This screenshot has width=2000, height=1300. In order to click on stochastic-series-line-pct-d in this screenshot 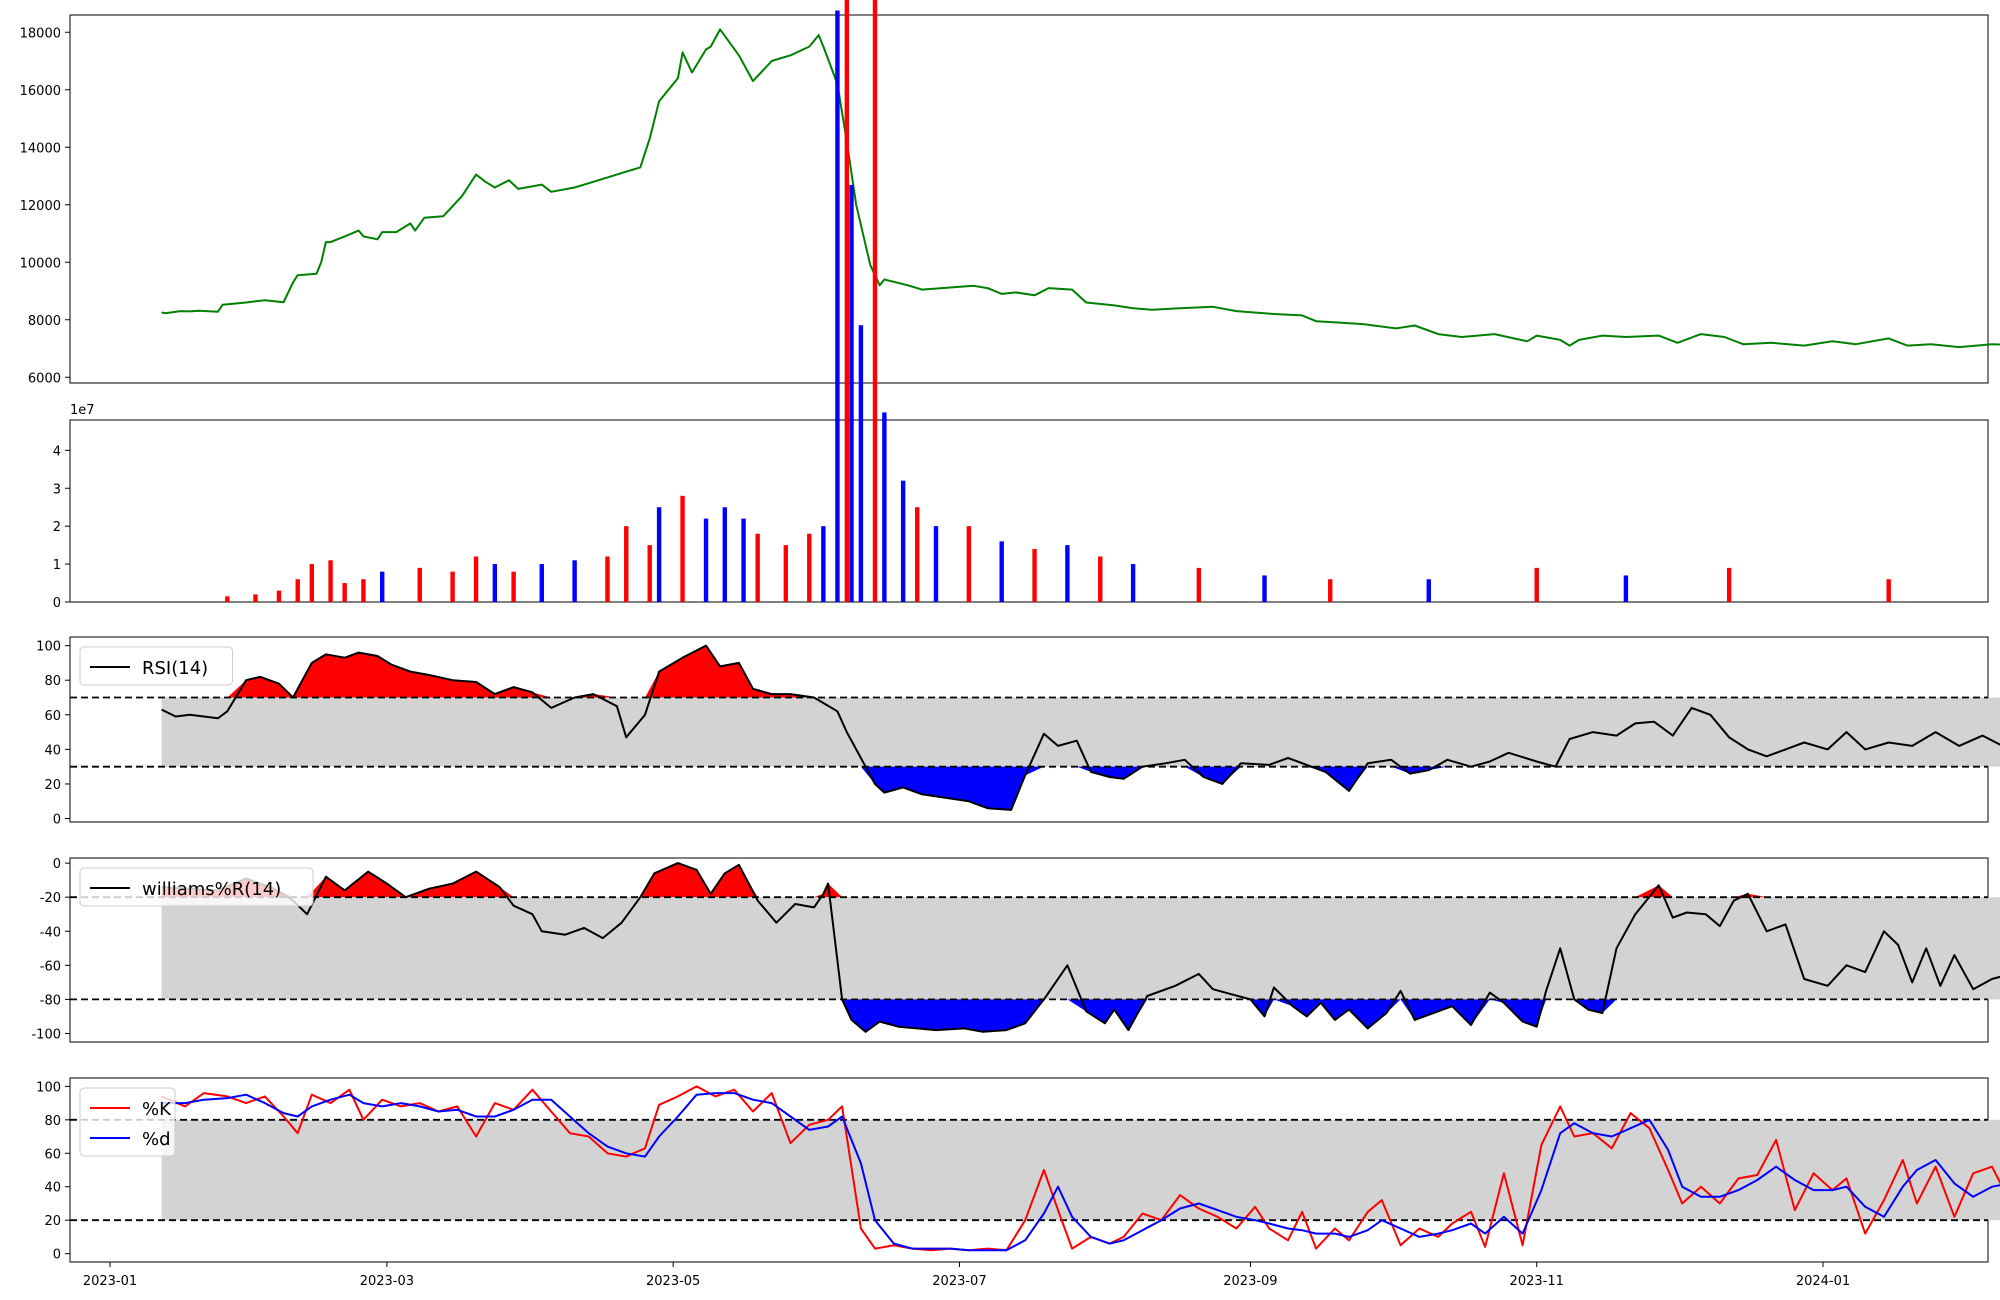, I will do `click(1080, 1172)`.